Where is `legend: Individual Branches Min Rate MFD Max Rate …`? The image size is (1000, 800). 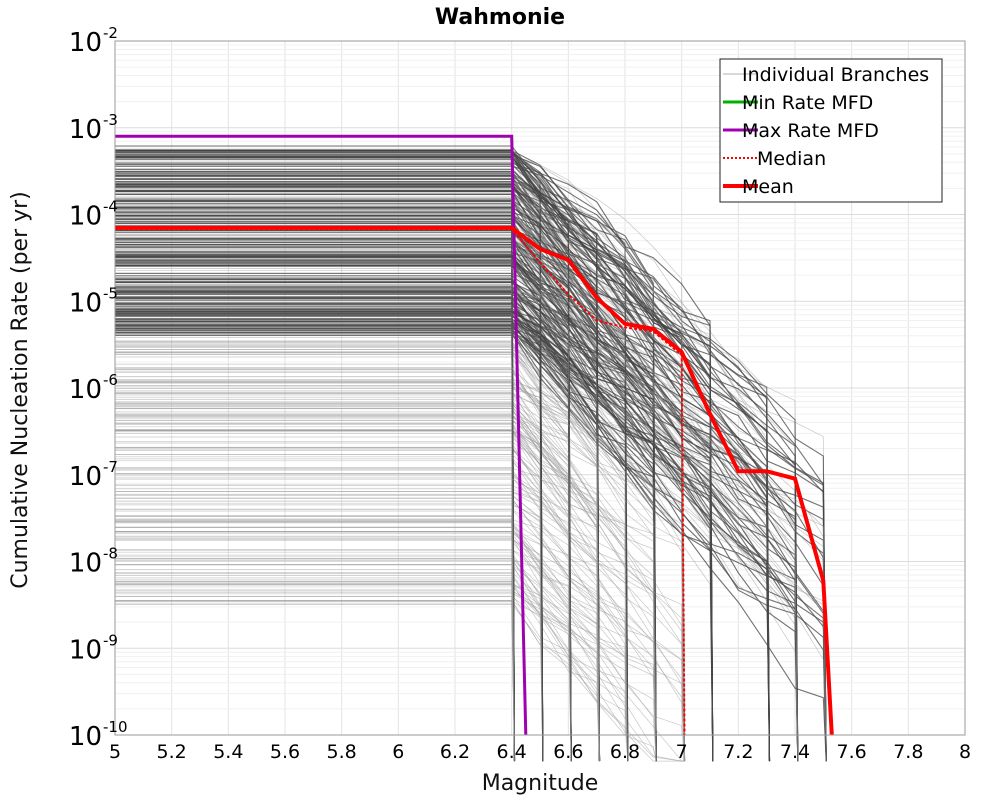 legend: Individual Branches Min Rate MFD Max Rate … is located at coordinates (831, 130).